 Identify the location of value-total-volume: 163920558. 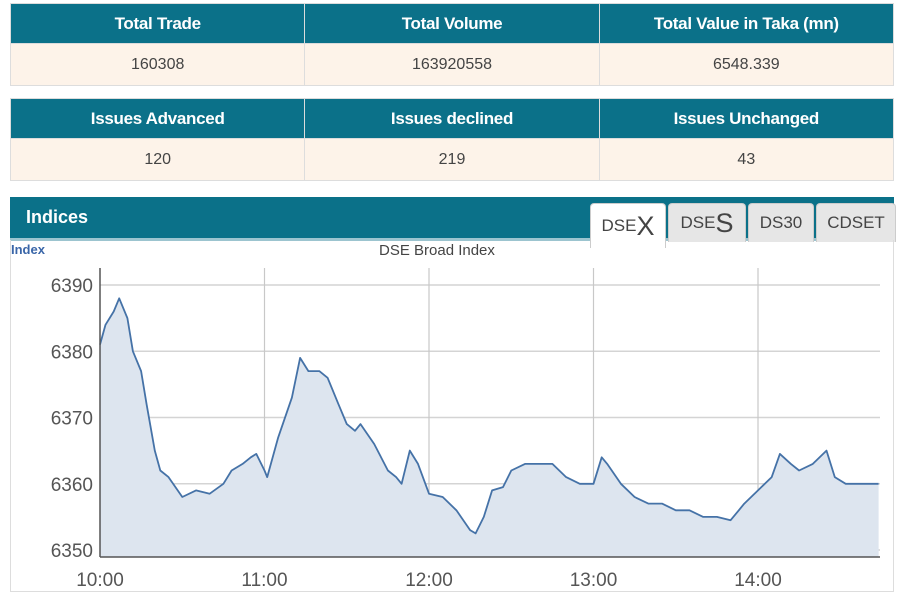
(452, 64).